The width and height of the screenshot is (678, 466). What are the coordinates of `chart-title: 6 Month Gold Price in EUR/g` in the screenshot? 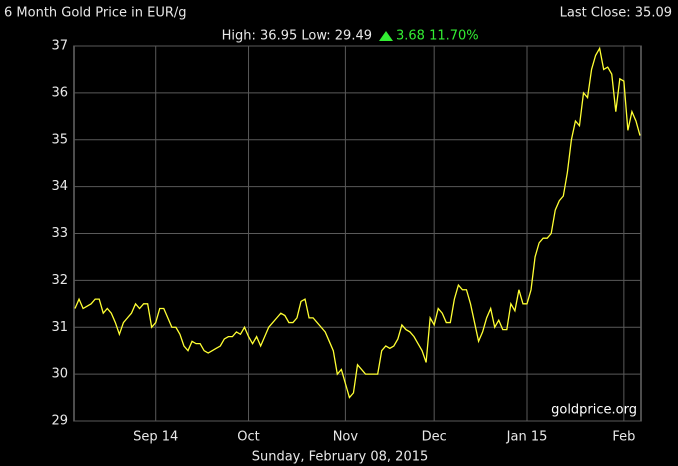 It's located at (95, 13).